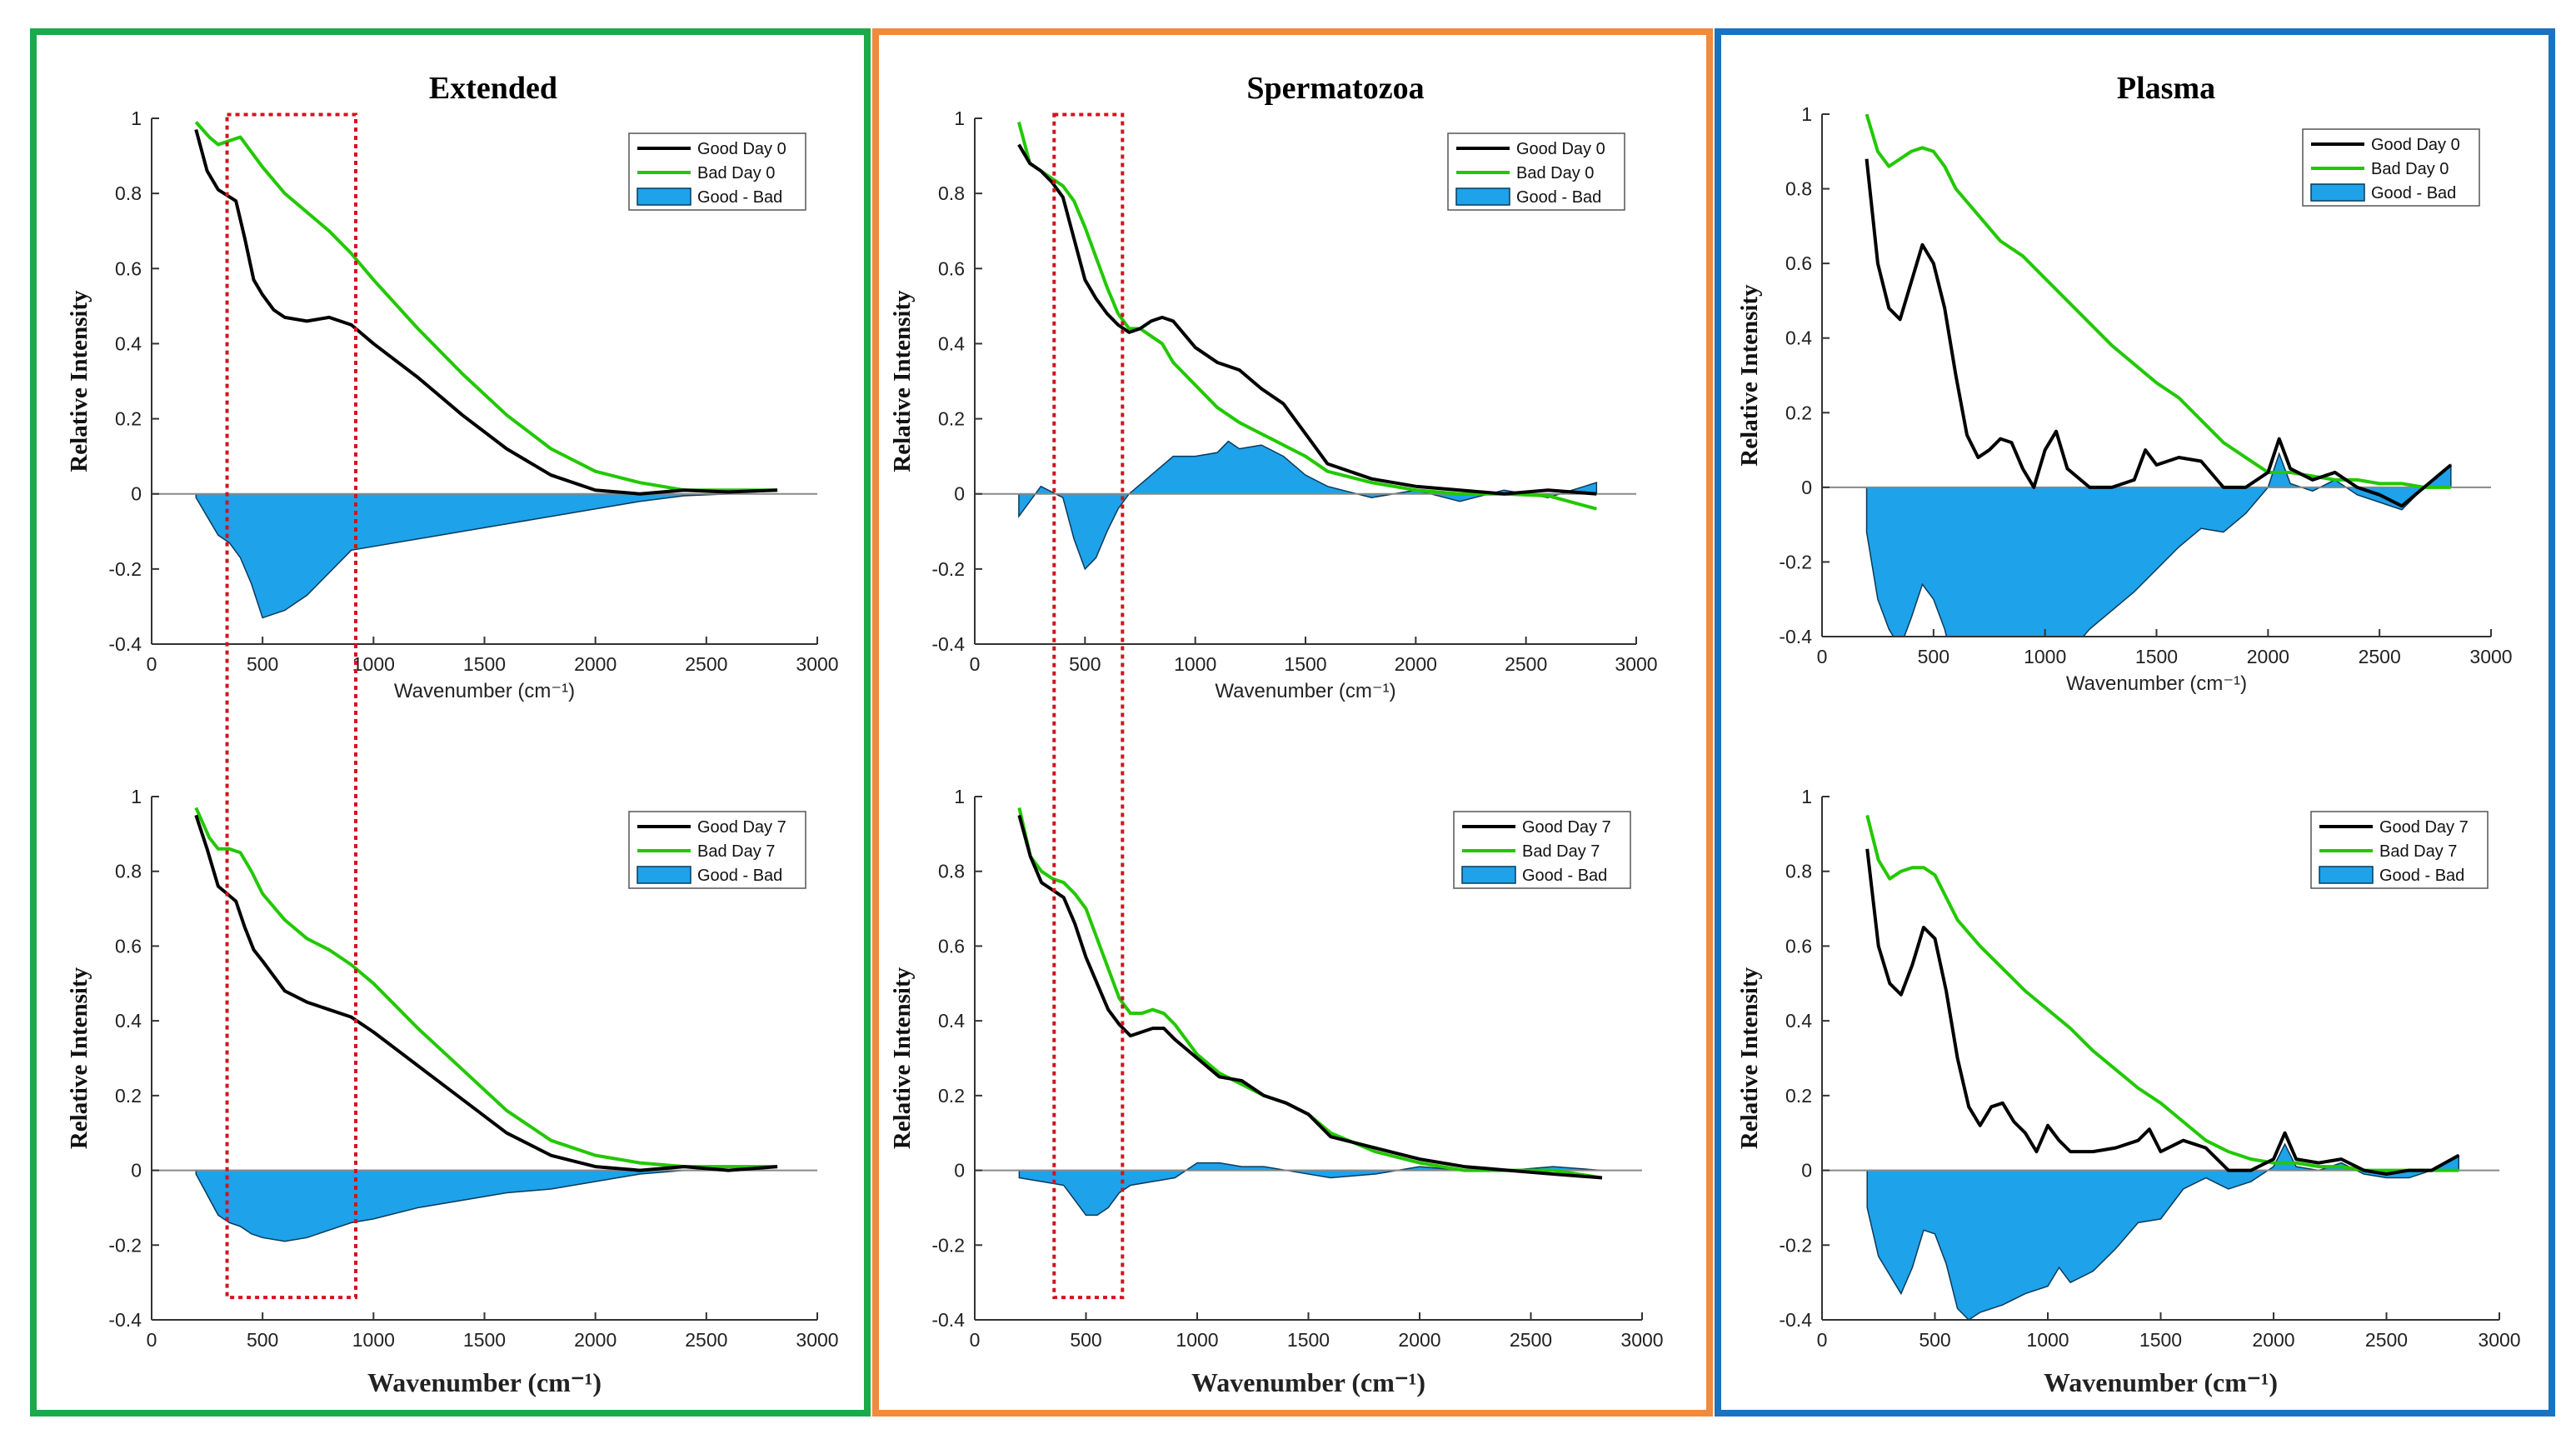 The width and height of the screenshot is (2576, 1444). I want to click on plasma-day7-x-tick-label: 3000, so click(2499, 1340).